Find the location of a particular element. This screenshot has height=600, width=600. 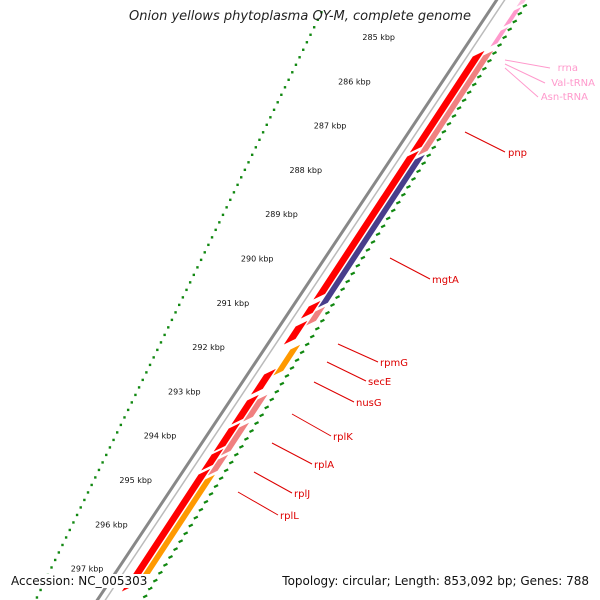

gene-rplK-forward is located at coordinates (245, 409).